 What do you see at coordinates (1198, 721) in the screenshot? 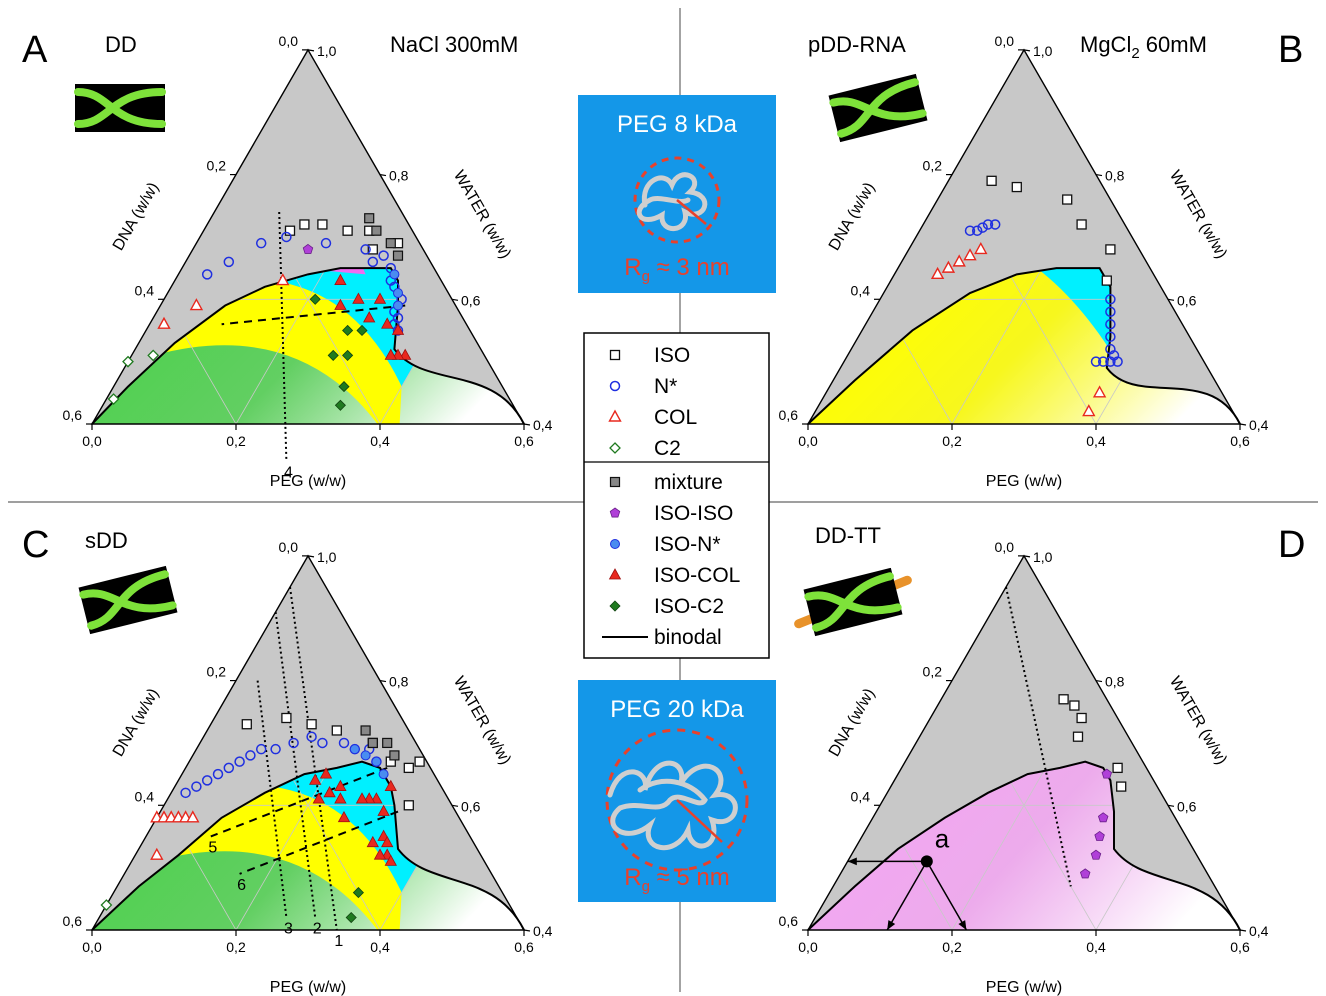
I see `water-axis-title: WATER (w/w)` at bounding box center [1198, 721].